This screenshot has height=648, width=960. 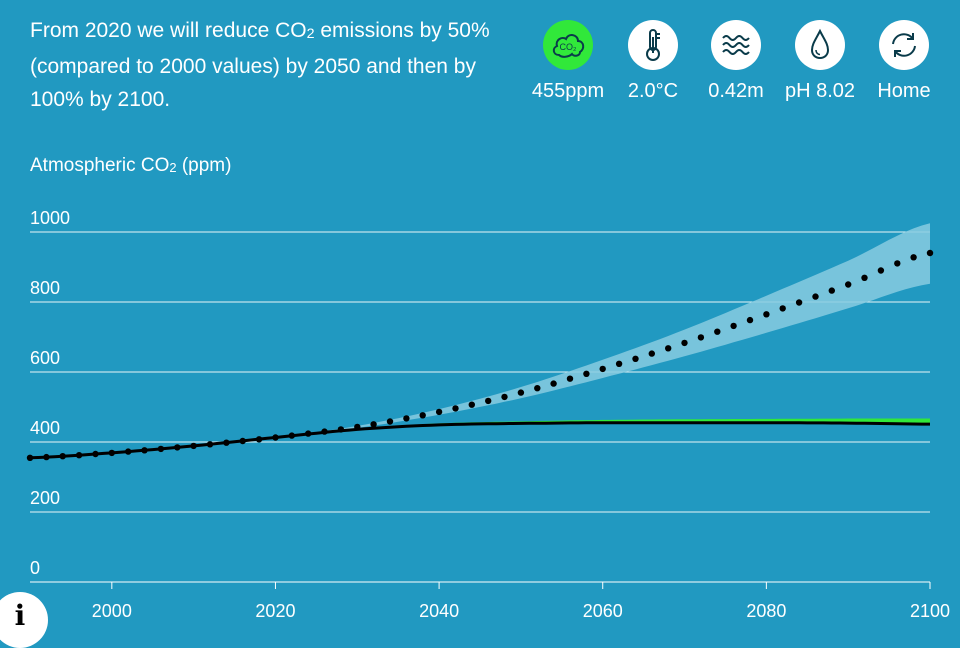 What do you see at coordinates (173, 167) in the screenshot?
I see `y-axis-label-subscript: 2` at bounding box center [173, 167].